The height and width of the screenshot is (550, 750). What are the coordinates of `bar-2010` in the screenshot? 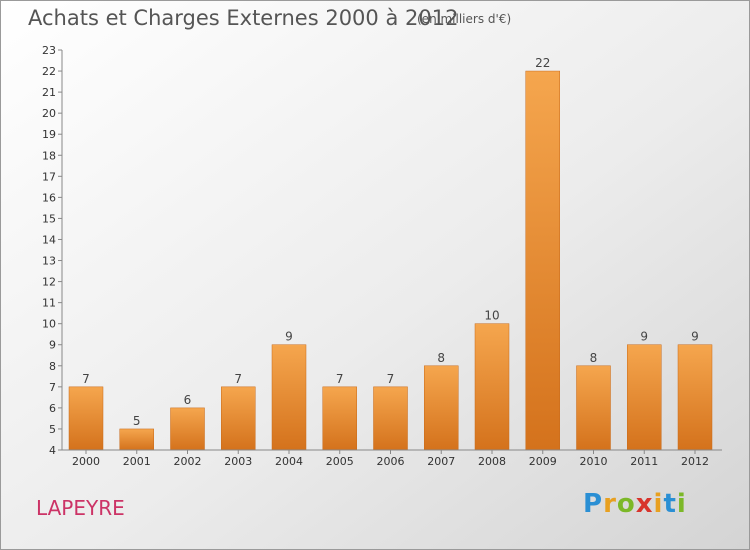 It's located at (593, 408).